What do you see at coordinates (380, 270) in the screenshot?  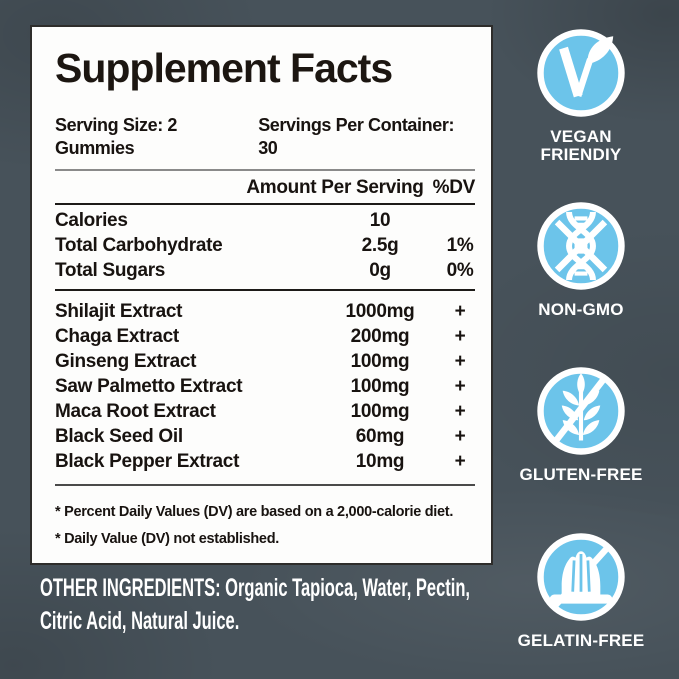 I see `nutrient-amount: 0g` at bounding box center [380, 270].